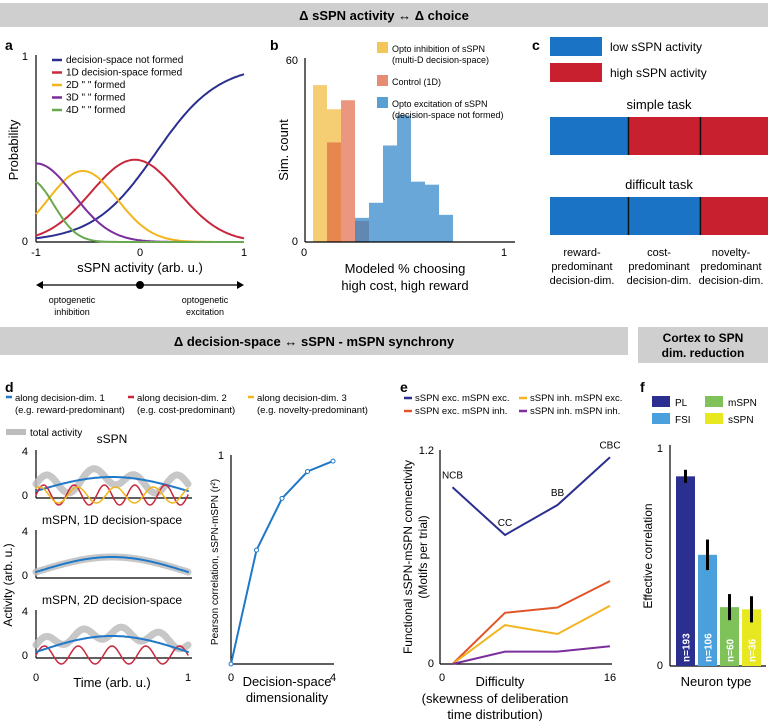 The width and height of the screenshot is (768, 721). Describe the element at coordinates (205, 312) in the screenshot. I see `panel-a-excitation-line-2: excitation` at that location.